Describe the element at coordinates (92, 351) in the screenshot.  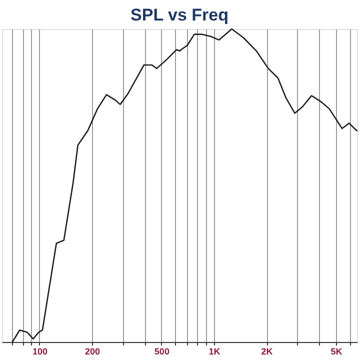
I see `x-tick-label: 200` at that location.